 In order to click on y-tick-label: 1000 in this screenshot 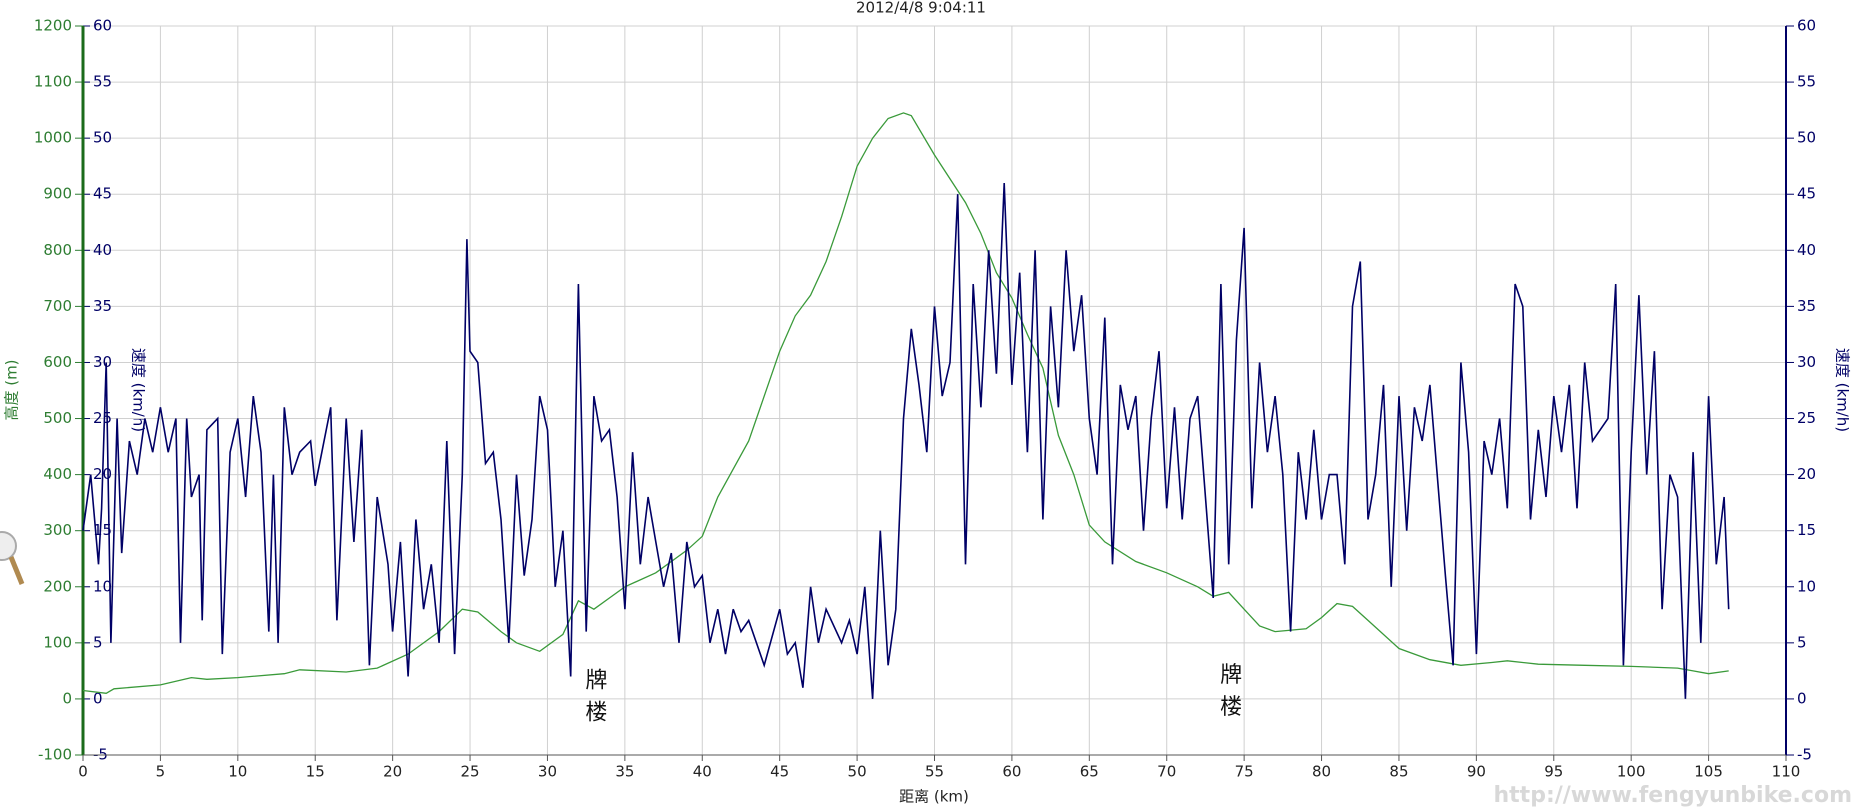, I will do `click(53, 138)`.